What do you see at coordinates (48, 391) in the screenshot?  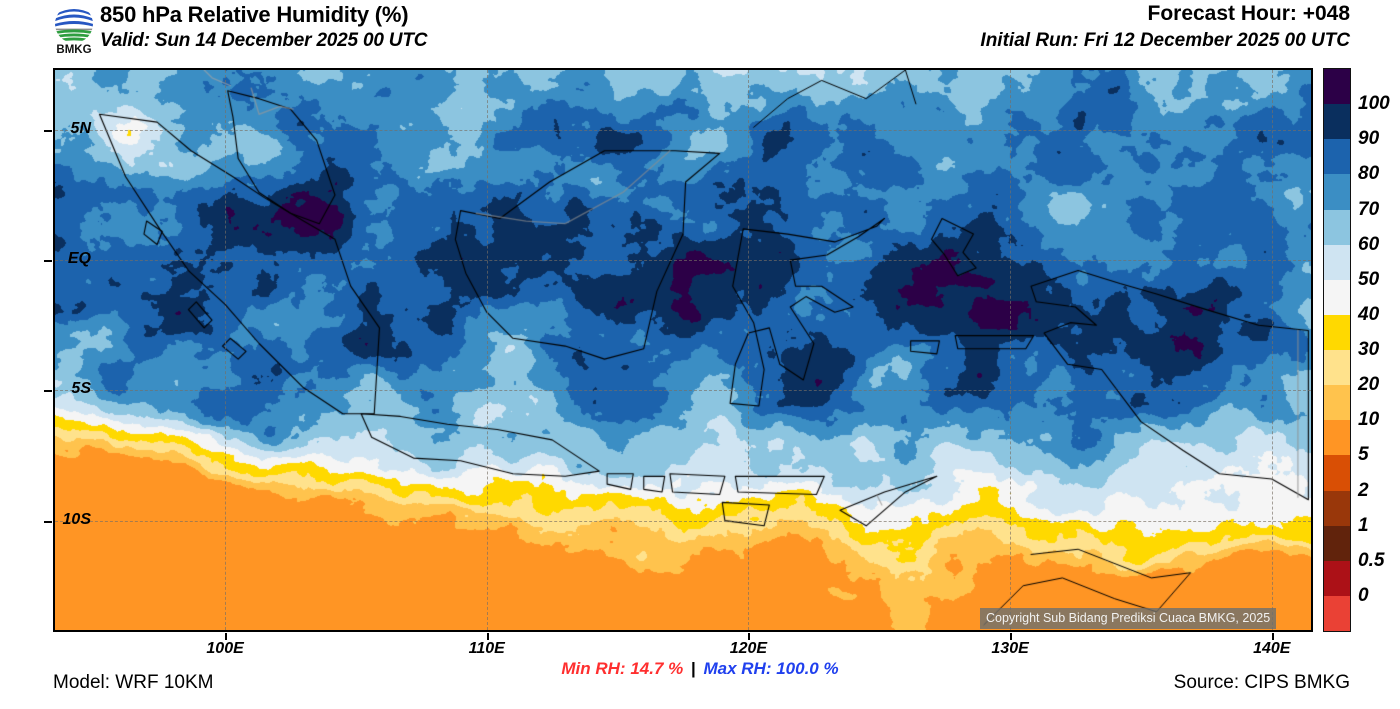 I see `lat-tick-5S` at bounding box center [48, 391].